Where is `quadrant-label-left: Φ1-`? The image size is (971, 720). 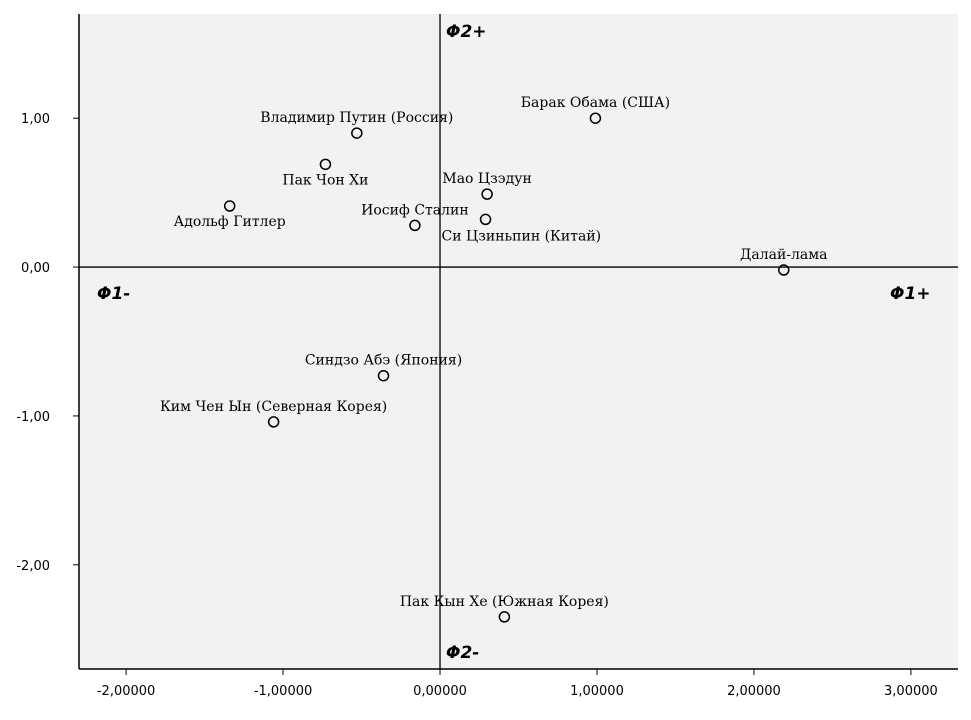
quadrant-label-left: Φ1- is located at coordinates (113, 294).